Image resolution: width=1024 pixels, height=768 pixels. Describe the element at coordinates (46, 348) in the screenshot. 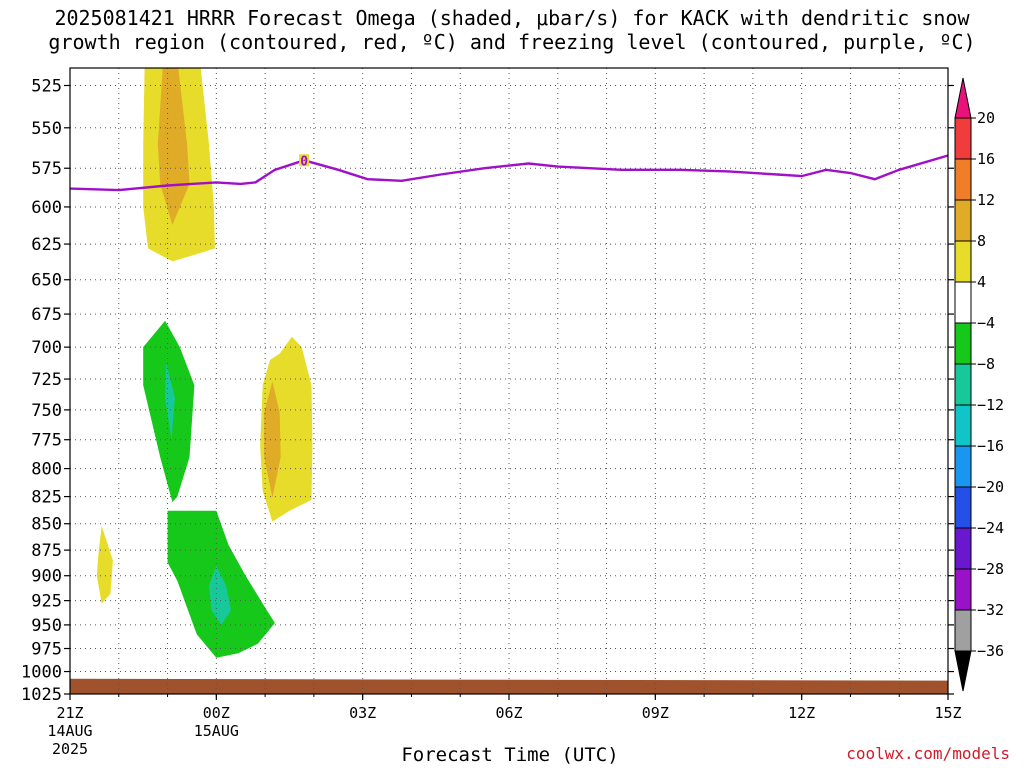

I see `y-tick-label: 700` at that location.